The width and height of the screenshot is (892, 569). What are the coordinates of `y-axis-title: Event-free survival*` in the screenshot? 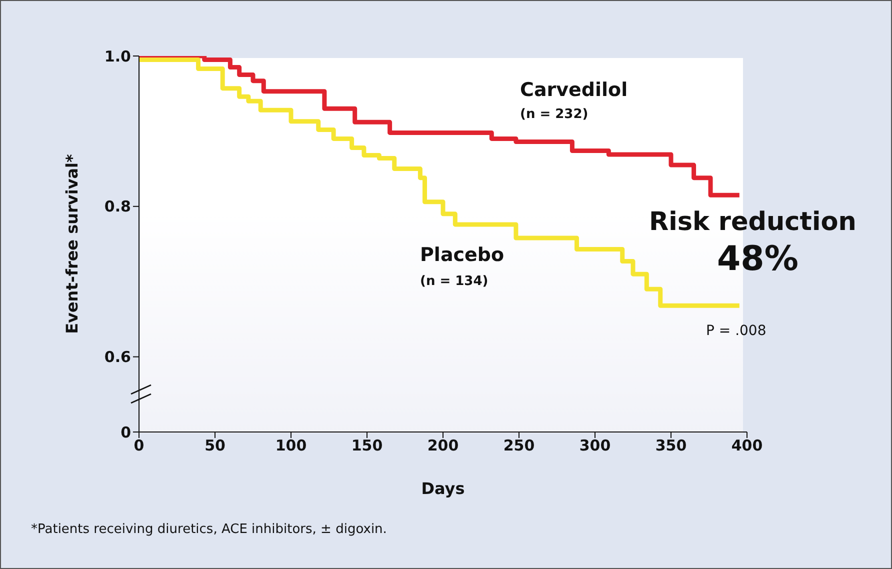 It's located at (72, 243).